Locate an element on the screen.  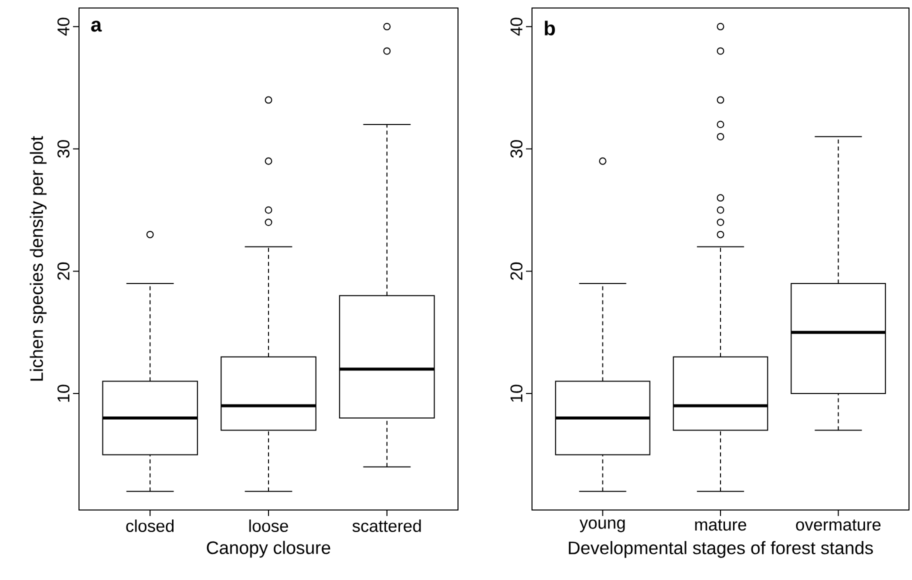
y-axis-title: Lichen species density per plot is located at coordinates (38, 258).